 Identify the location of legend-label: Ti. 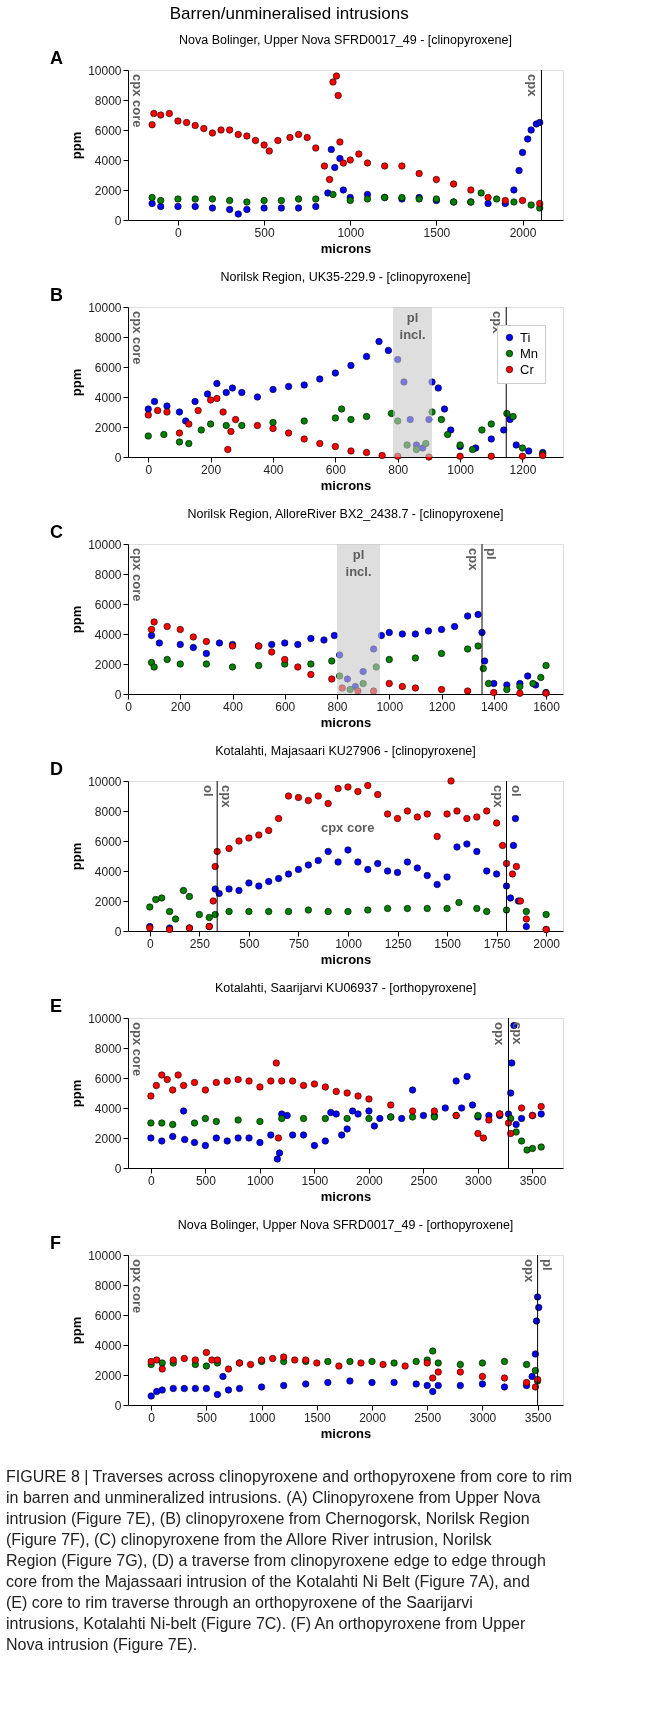
(525, 337).